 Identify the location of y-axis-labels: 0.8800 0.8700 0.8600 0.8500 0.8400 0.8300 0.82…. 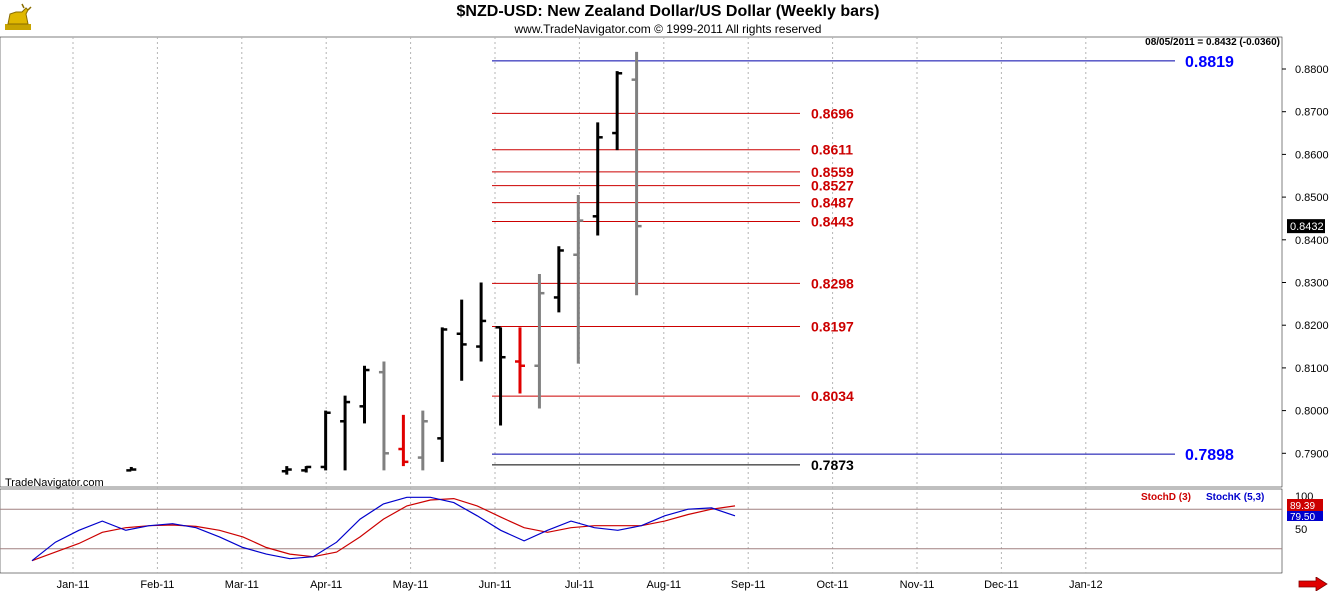
(1305, 300).